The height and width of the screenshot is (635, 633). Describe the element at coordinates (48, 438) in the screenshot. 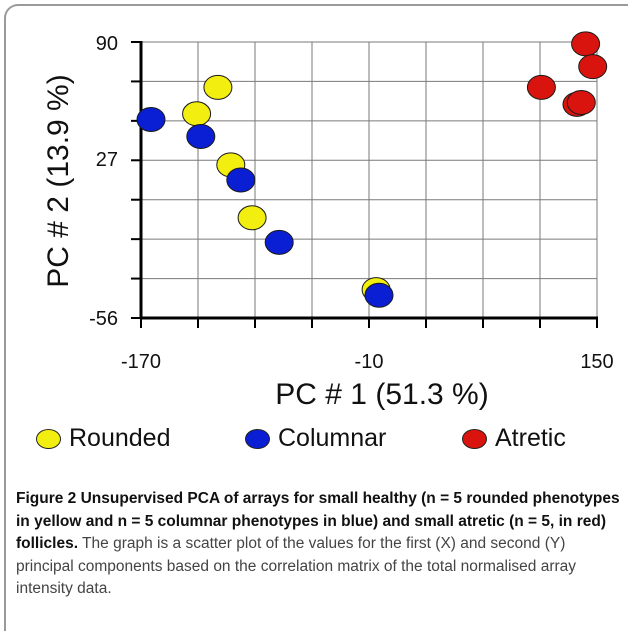

I see `yellow-circle-icon` at that location.